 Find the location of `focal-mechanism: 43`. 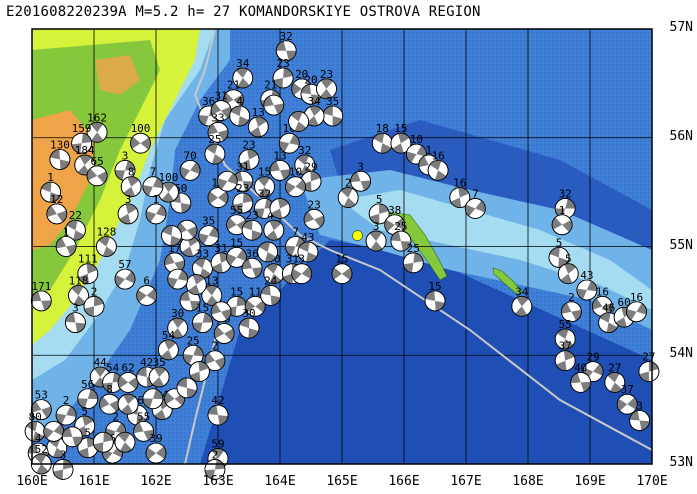

focal-mechanism: 43 is located at coordinates (587, 285).